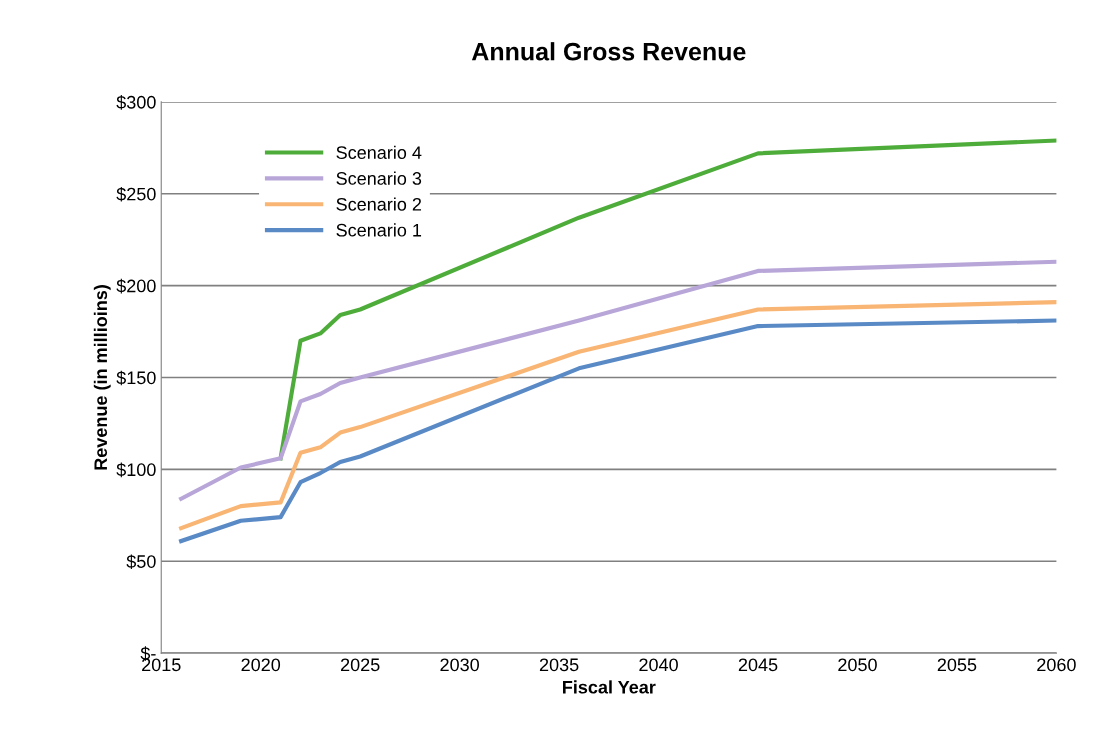 This screenshot has height=755, width=1112. I want to click on y-tick-label: $100, so click(136, 470).